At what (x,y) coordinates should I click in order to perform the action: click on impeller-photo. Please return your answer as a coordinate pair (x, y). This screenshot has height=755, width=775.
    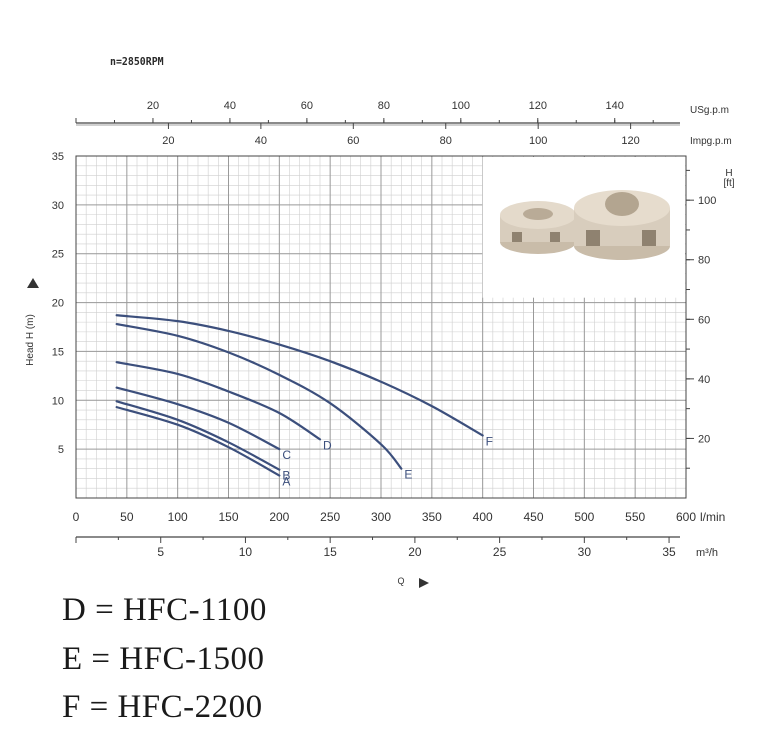
    Looking at the image, I should click on (585, 225).